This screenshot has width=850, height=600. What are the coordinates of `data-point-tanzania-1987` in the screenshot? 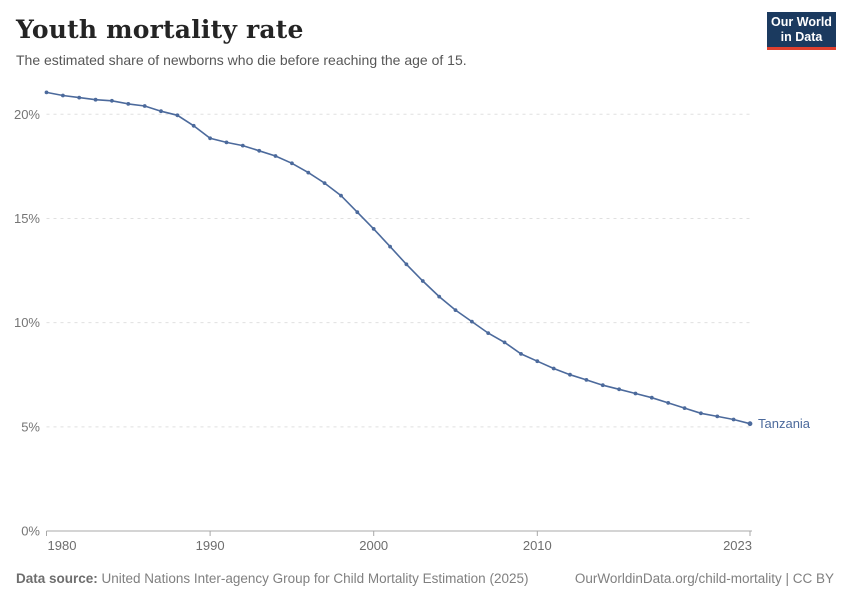 It's located at (161, 111).